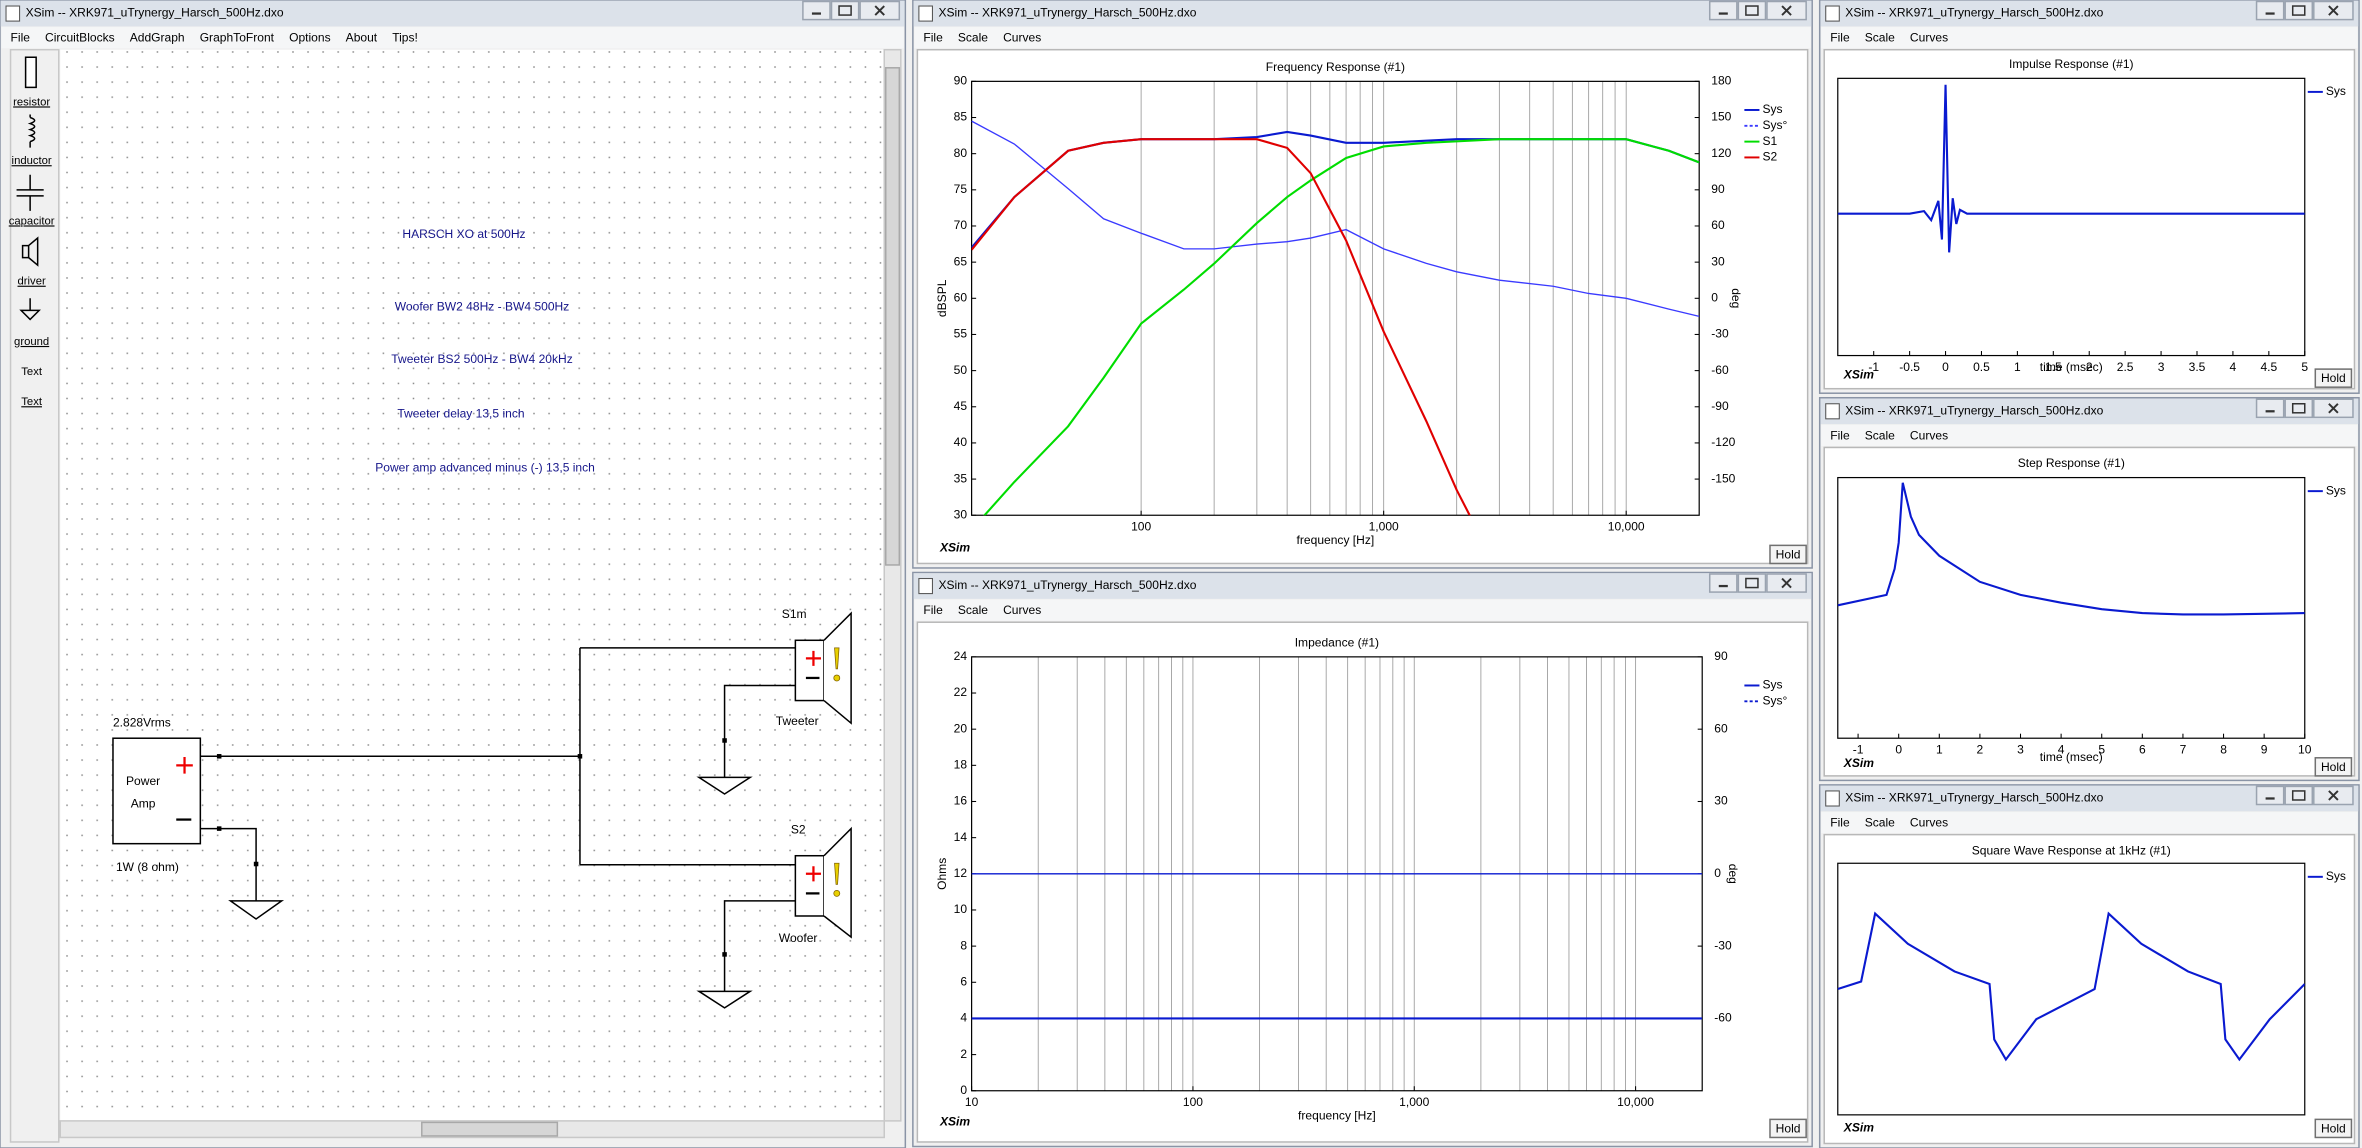 This screenshot has height=1148, width=2362. What do you see at coordinates (1774, 125) in the screenshot?
I see `legend-label: Sys°` at bounding box center [1774, 125].